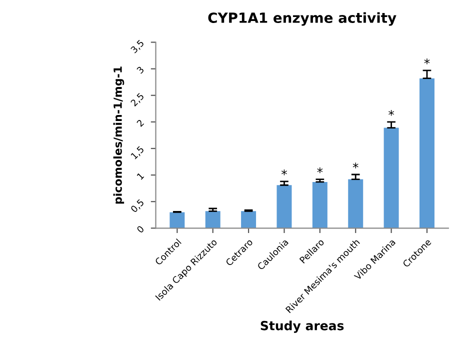 Image resolution: width=472 pixels, height=338 pixels. I want to click on y-tick-label: 0, so click(140, 229).